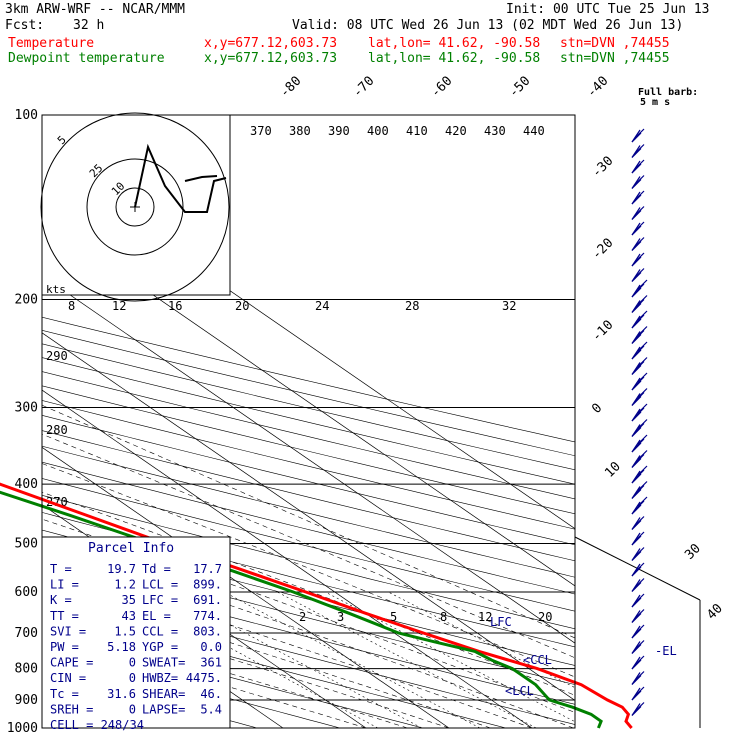  Describe the element at coordinates (417, 131) in the screenshot. I see `theta-label: 410` at that location.